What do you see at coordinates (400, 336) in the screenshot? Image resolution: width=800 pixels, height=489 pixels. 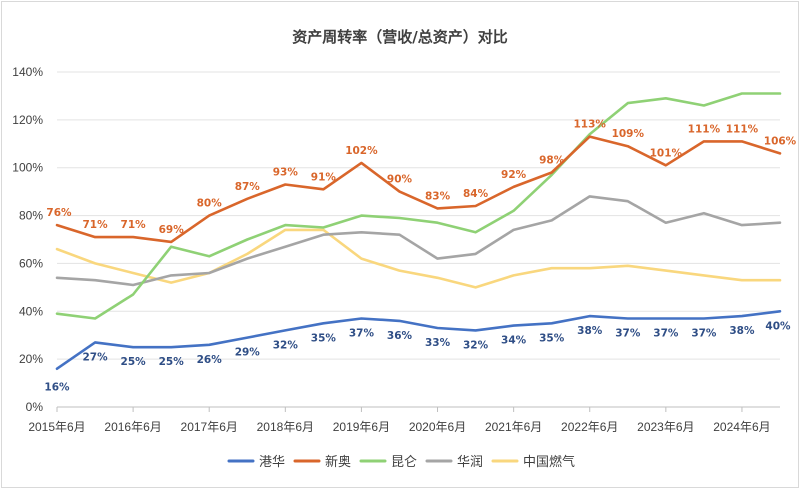 I see `data-label: 36%` at bounding box center [400, 336].